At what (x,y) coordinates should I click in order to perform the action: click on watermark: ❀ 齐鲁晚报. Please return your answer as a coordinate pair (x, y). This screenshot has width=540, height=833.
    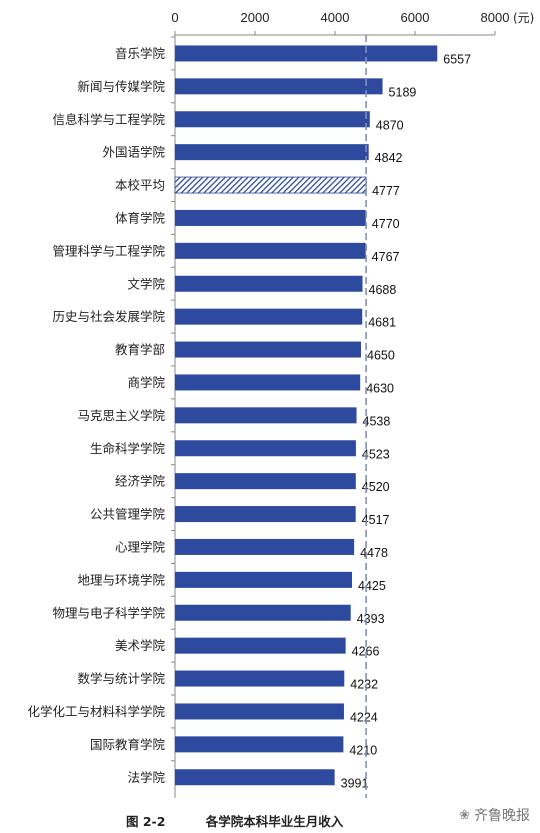
    Looking at the image, I should click on (494, 815).